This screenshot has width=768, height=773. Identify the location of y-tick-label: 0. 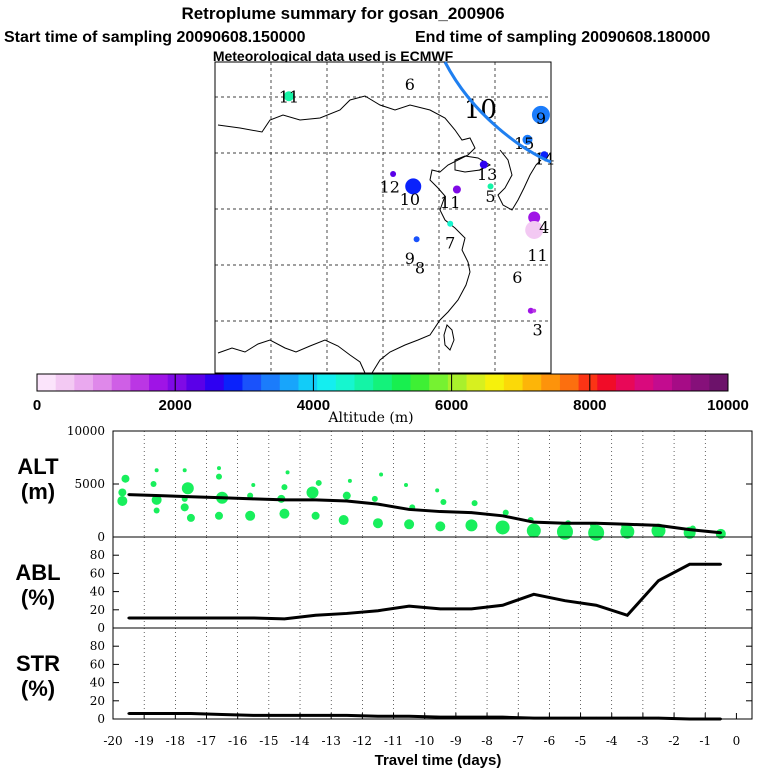
(101, 537).